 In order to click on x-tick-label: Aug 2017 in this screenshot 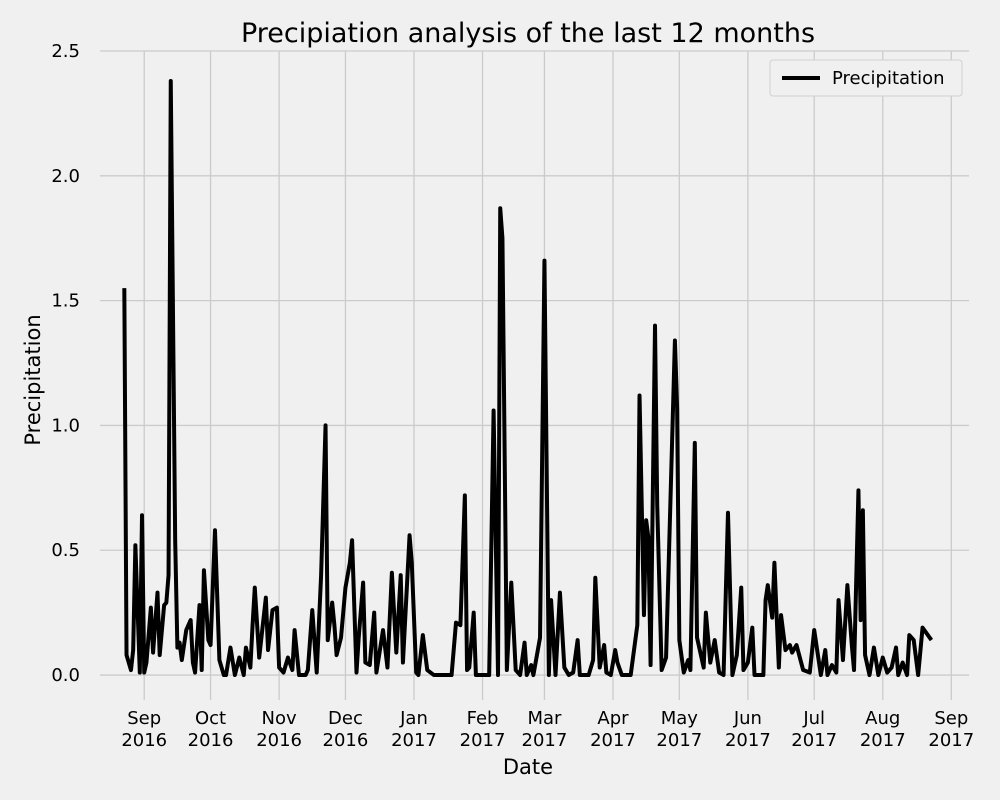, I will do `click(883, 729)`.